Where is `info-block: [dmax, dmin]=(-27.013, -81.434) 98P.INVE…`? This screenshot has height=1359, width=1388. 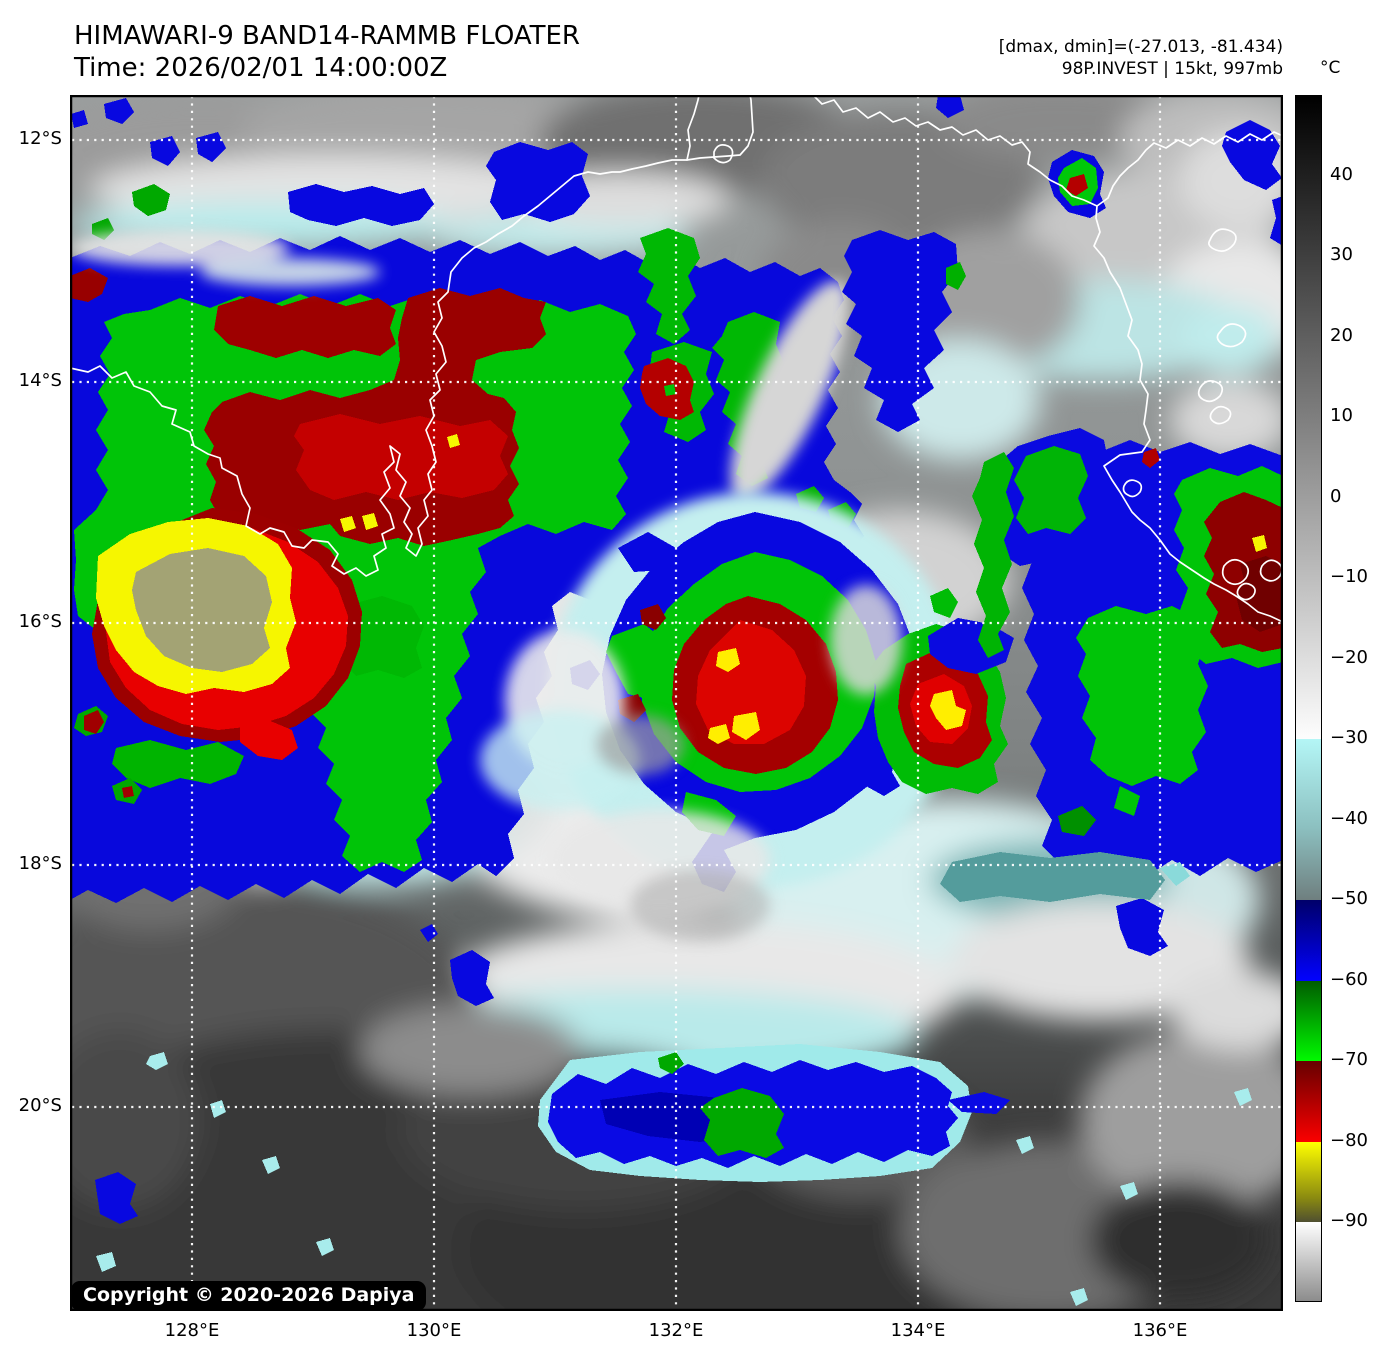
info-block: [dmax, dmin]=(-27.013, -81.434) 98P.INVE… is located at coordinates (1033, 58).